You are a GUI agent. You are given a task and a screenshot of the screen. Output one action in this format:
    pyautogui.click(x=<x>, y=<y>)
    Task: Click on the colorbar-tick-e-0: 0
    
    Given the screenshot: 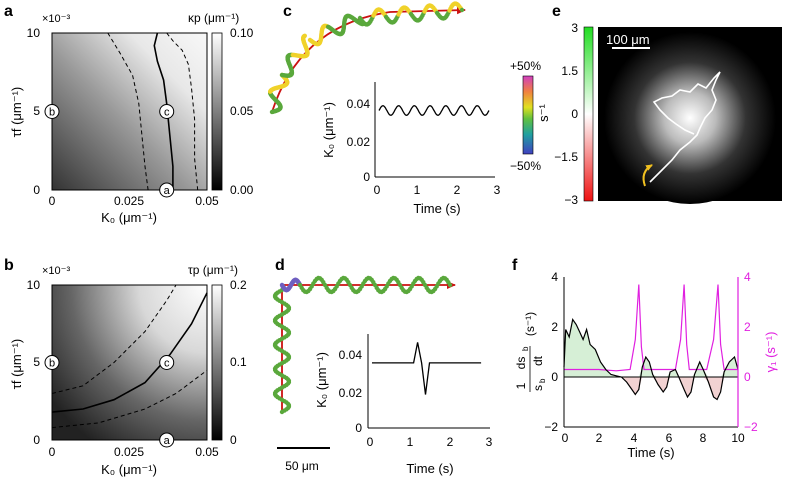 What is the action you would take?
    pyautogui.click(x=574, y=114)
    